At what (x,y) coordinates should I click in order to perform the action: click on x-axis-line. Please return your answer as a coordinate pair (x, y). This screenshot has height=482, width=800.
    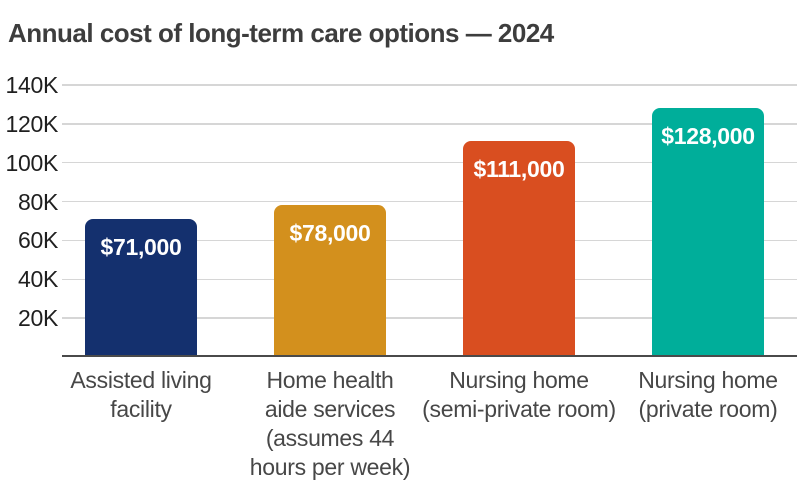
    Looking at the image, I should click on (429, 356).